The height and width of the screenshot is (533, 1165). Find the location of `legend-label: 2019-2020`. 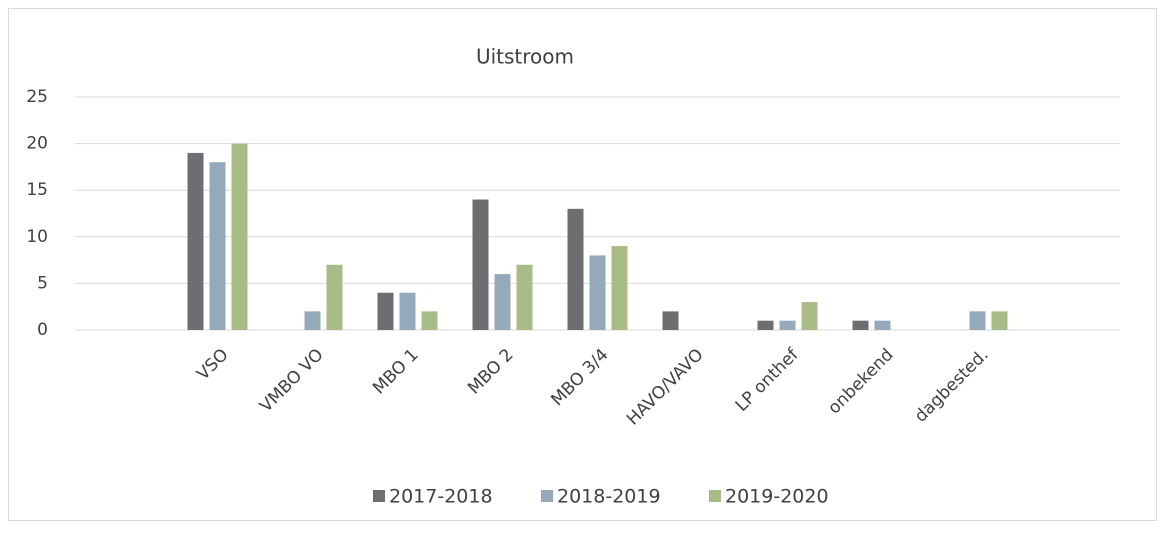

legend-label: 2019-2020 is located at coordinates (777, 497).